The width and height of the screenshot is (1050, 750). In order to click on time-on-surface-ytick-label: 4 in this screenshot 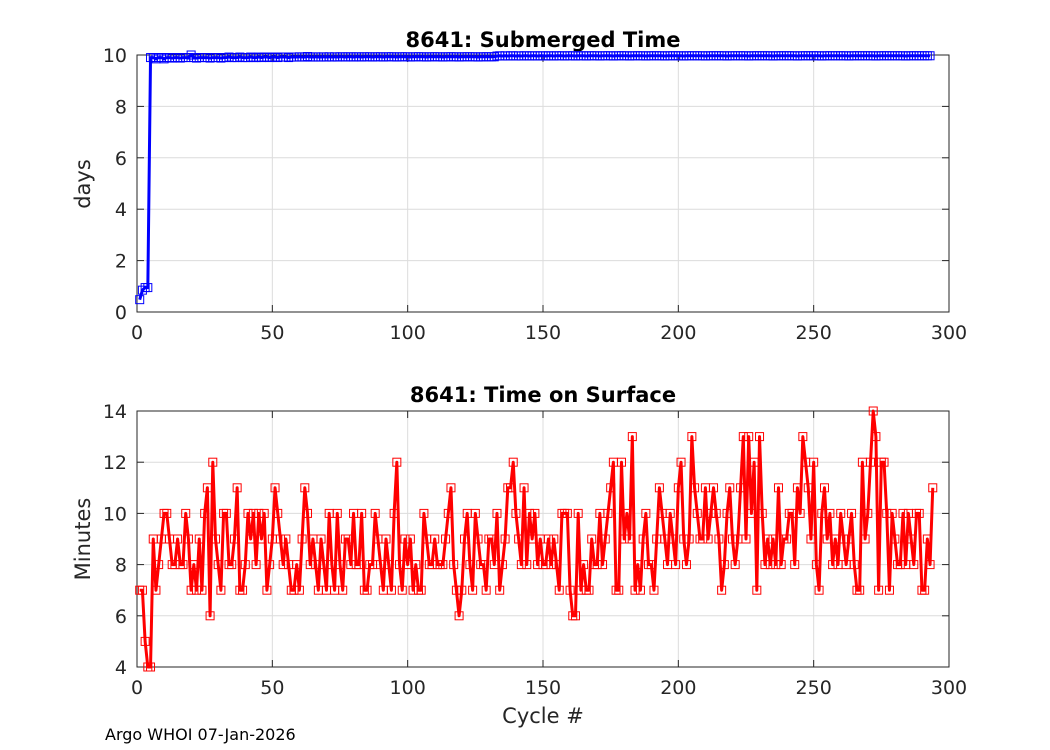, I will do `click(121, 668)`.